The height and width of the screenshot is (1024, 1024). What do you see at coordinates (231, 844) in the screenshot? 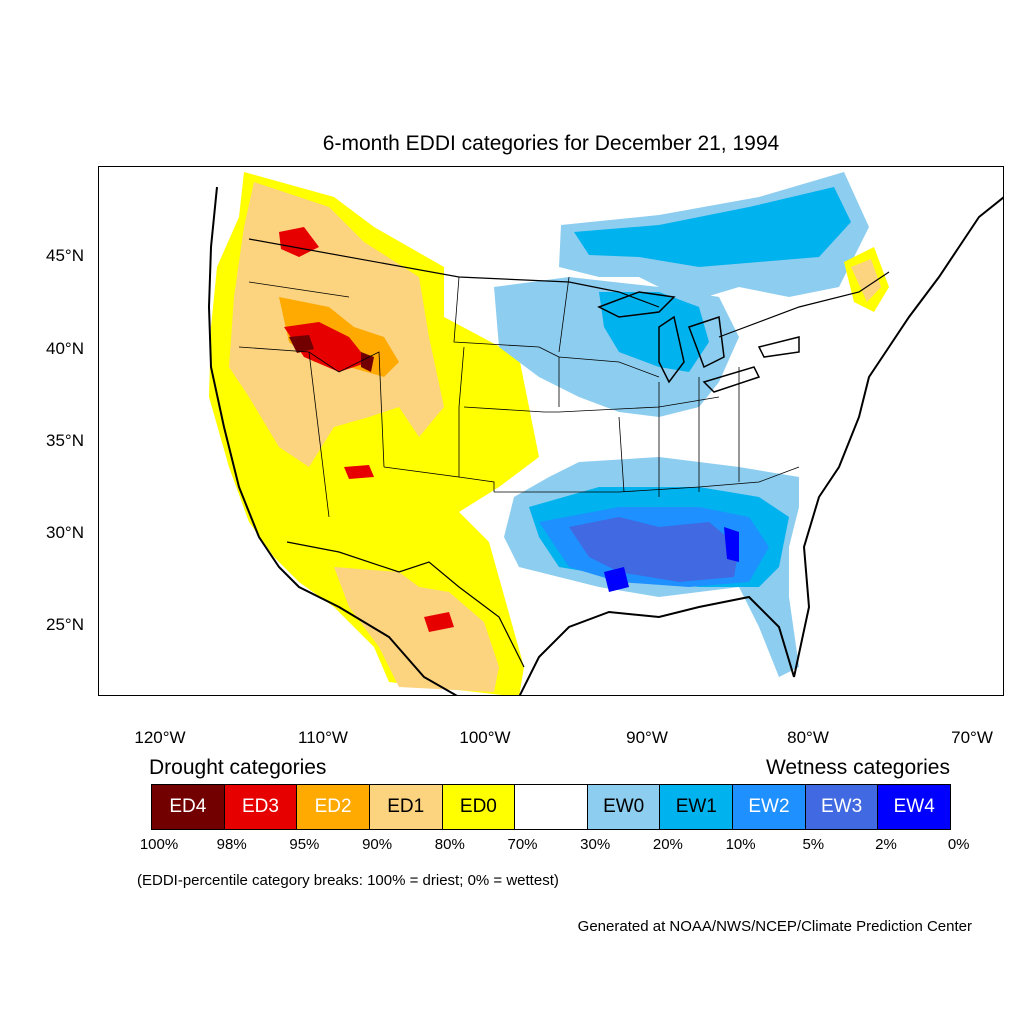
I see `percent-label: 98%` at bounding box center [231, 844].